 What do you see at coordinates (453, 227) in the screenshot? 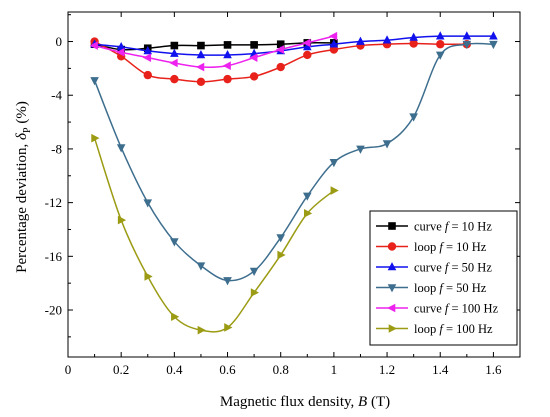
I see `legend-label: curve f = 10 Hz` at bounding box center [453, 227].